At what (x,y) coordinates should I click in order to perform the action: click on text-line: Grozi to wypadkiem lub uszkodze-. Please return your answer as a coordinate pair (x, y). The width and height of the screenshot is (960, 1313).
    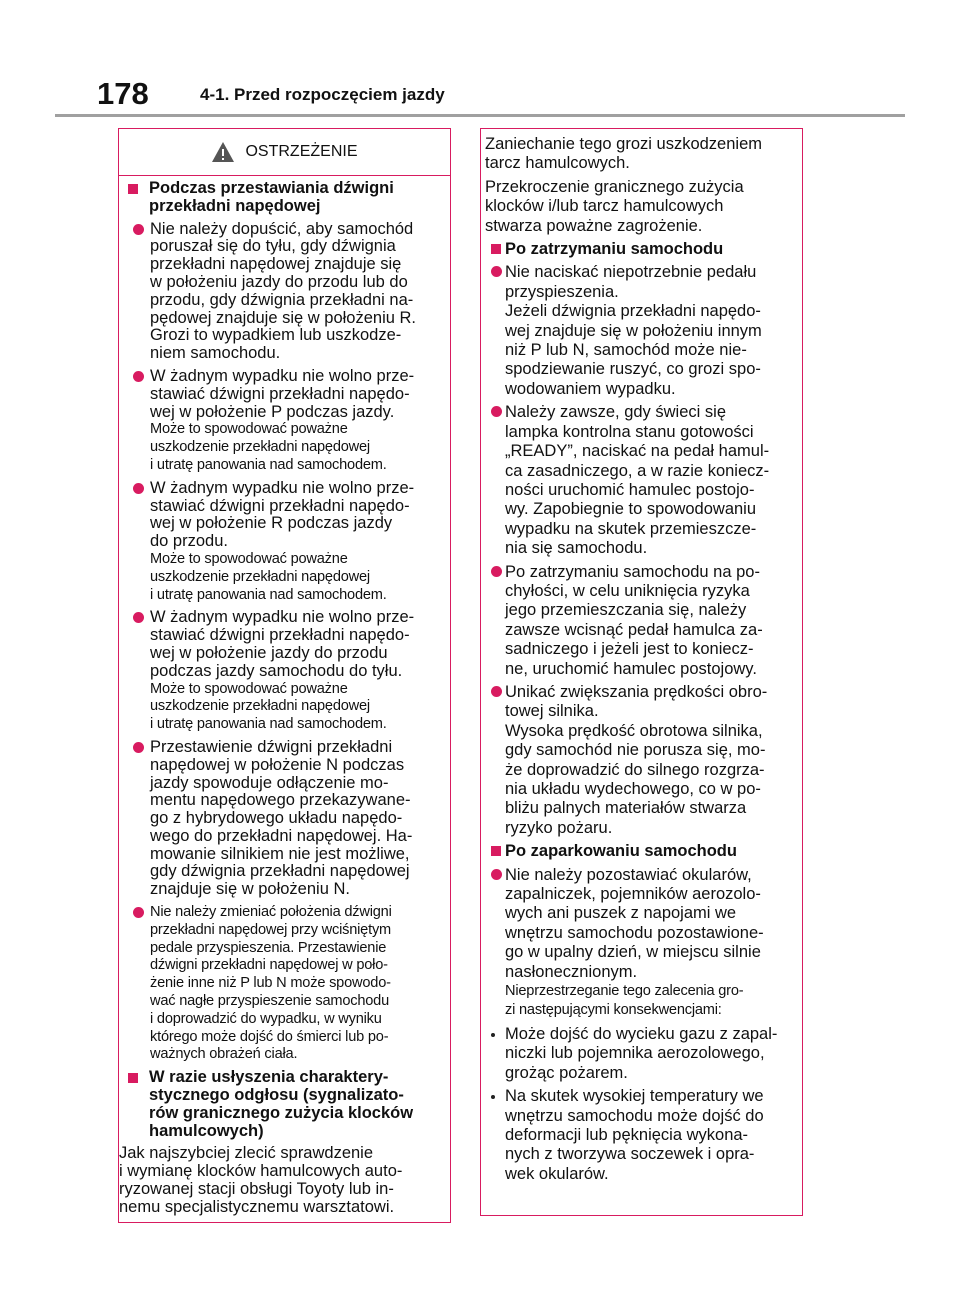
    Looking at the image, I should click on (276, 335).